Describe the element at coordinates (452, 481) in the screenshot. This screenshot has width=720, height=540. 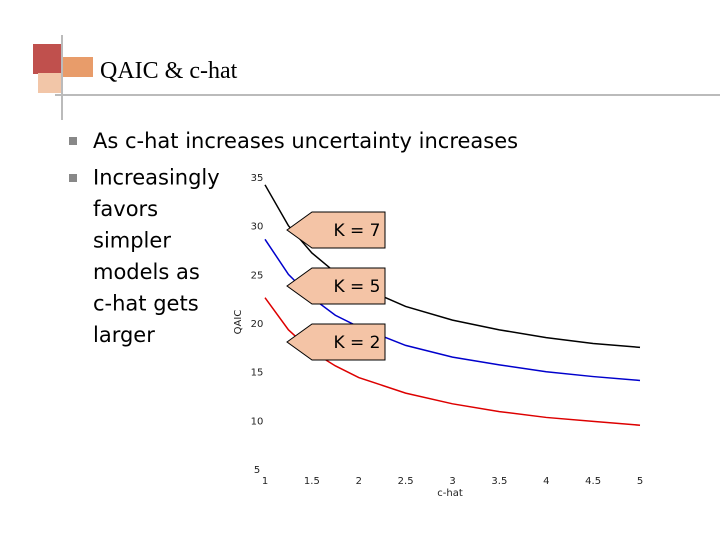
I see `x-tick-label: 3` at that location.